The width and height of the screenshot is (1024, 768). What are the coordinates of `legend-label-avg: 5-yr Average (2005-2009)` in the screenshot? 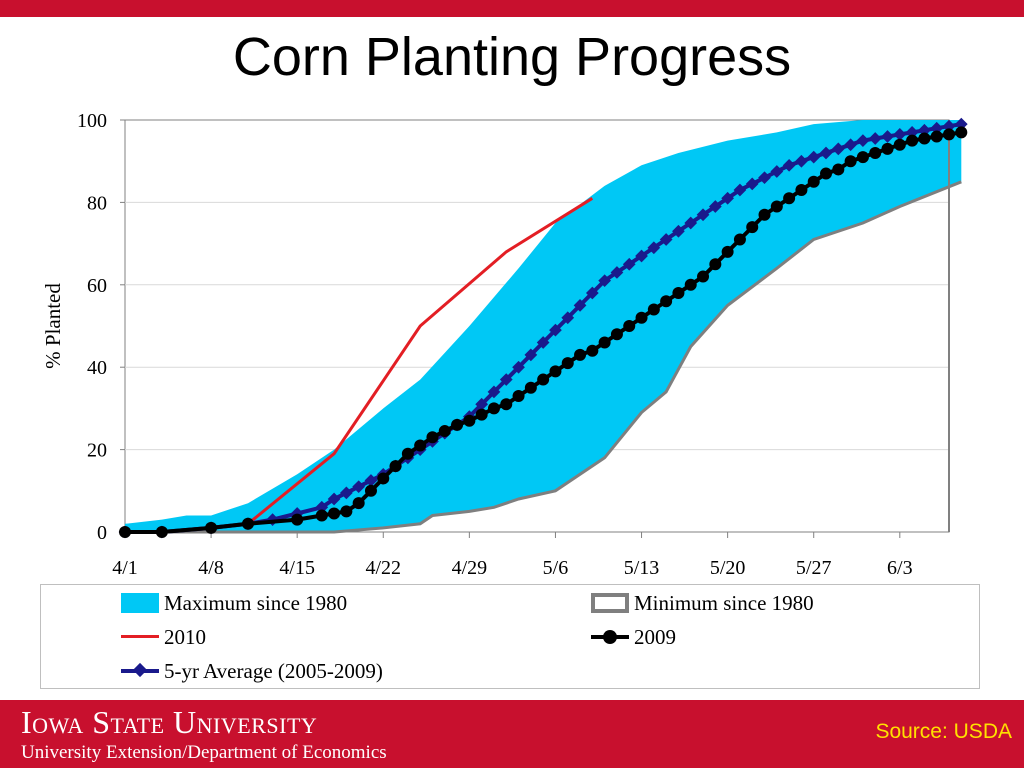 It's located at (273, 670).